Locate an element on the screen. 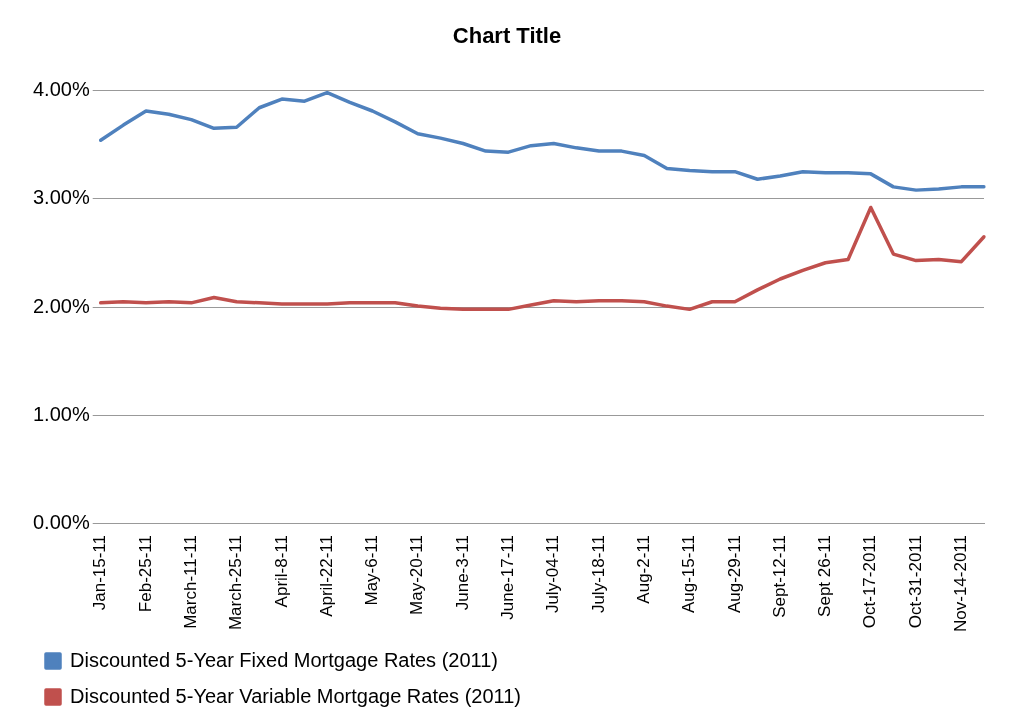  x-tick-label: Feb-25-11 is located at coordinates (145, 573).